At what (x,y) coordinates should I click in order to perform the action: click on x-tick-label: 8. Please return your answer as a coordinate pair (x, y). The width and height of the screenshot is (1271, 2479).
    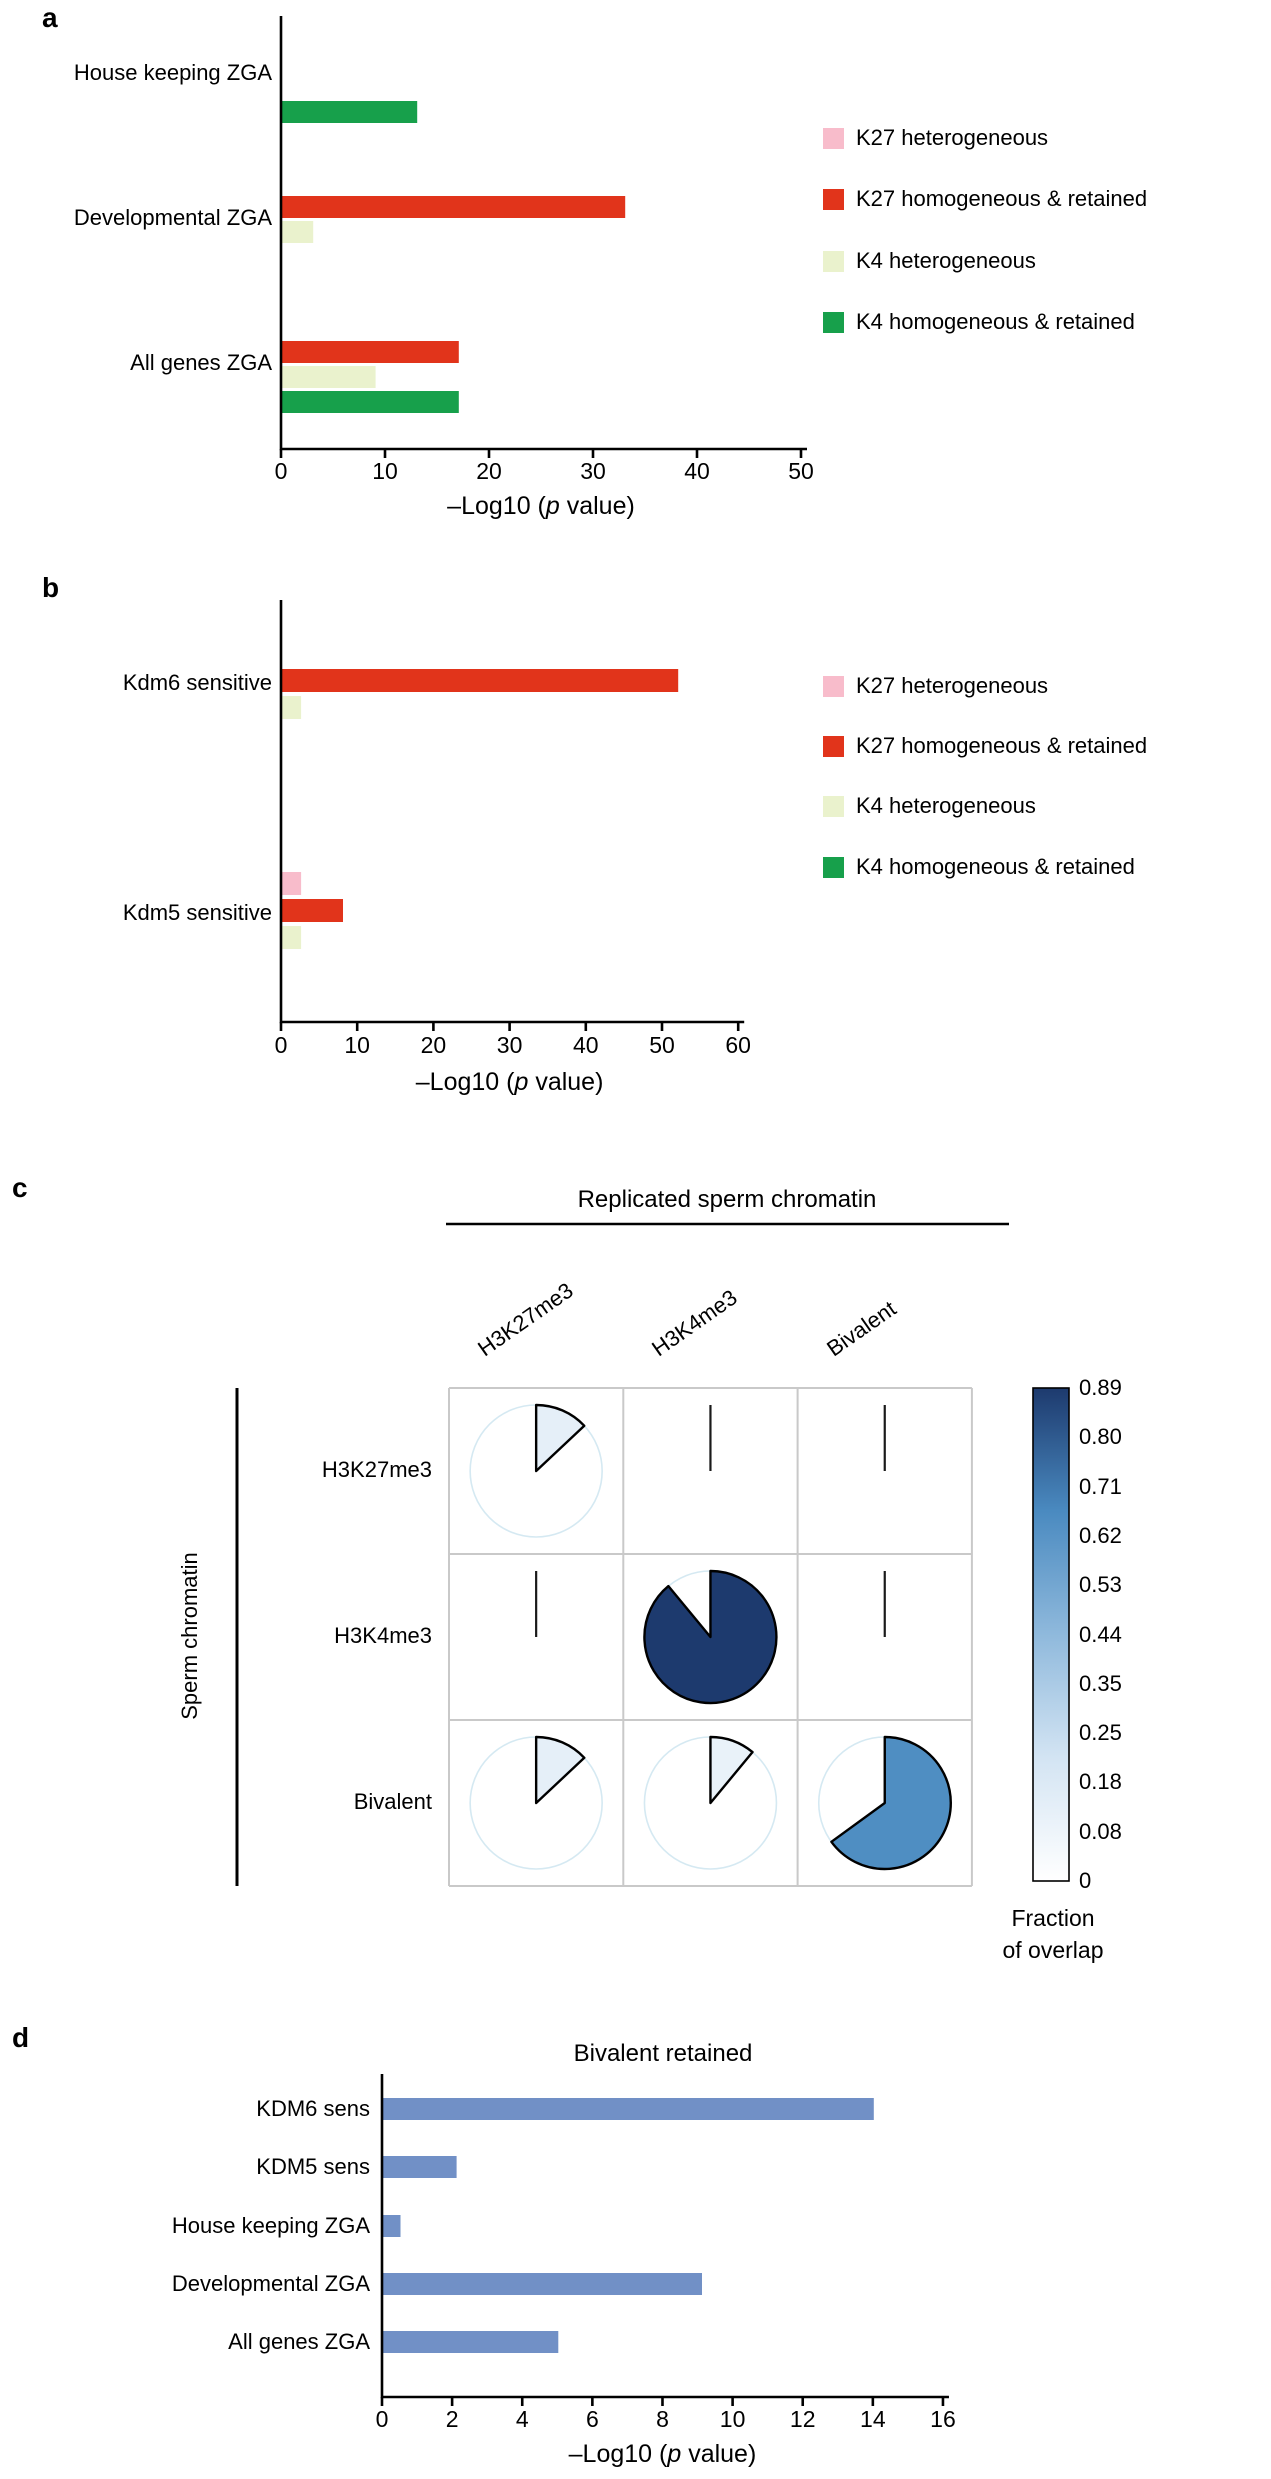
    Looking at the image, I should click on (662, 2419).